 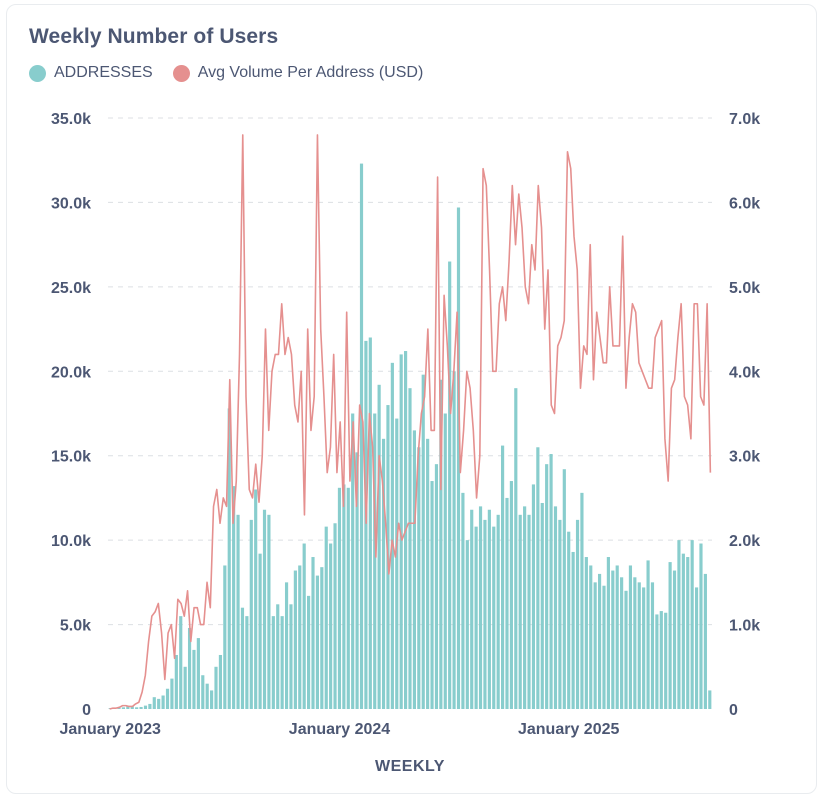 What do you see at coordinates (91, 73) in the screenshot?
I see `legend-item-addresses: ADDRESSES` at bounding box center [91, 73].